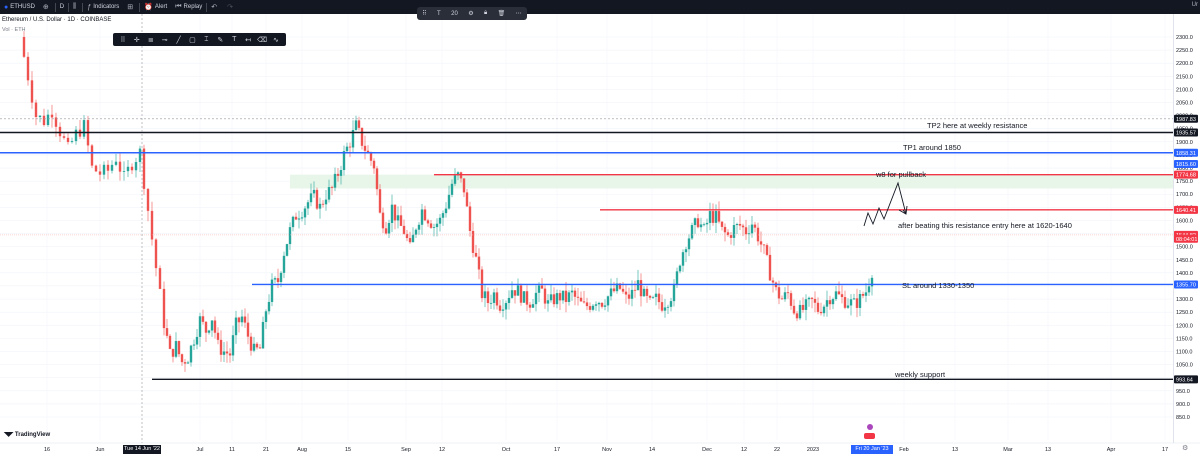 This screenshot has width=1200, height=454. I want to click on indicators-button: ƒ Indicators, so click(103, 7).